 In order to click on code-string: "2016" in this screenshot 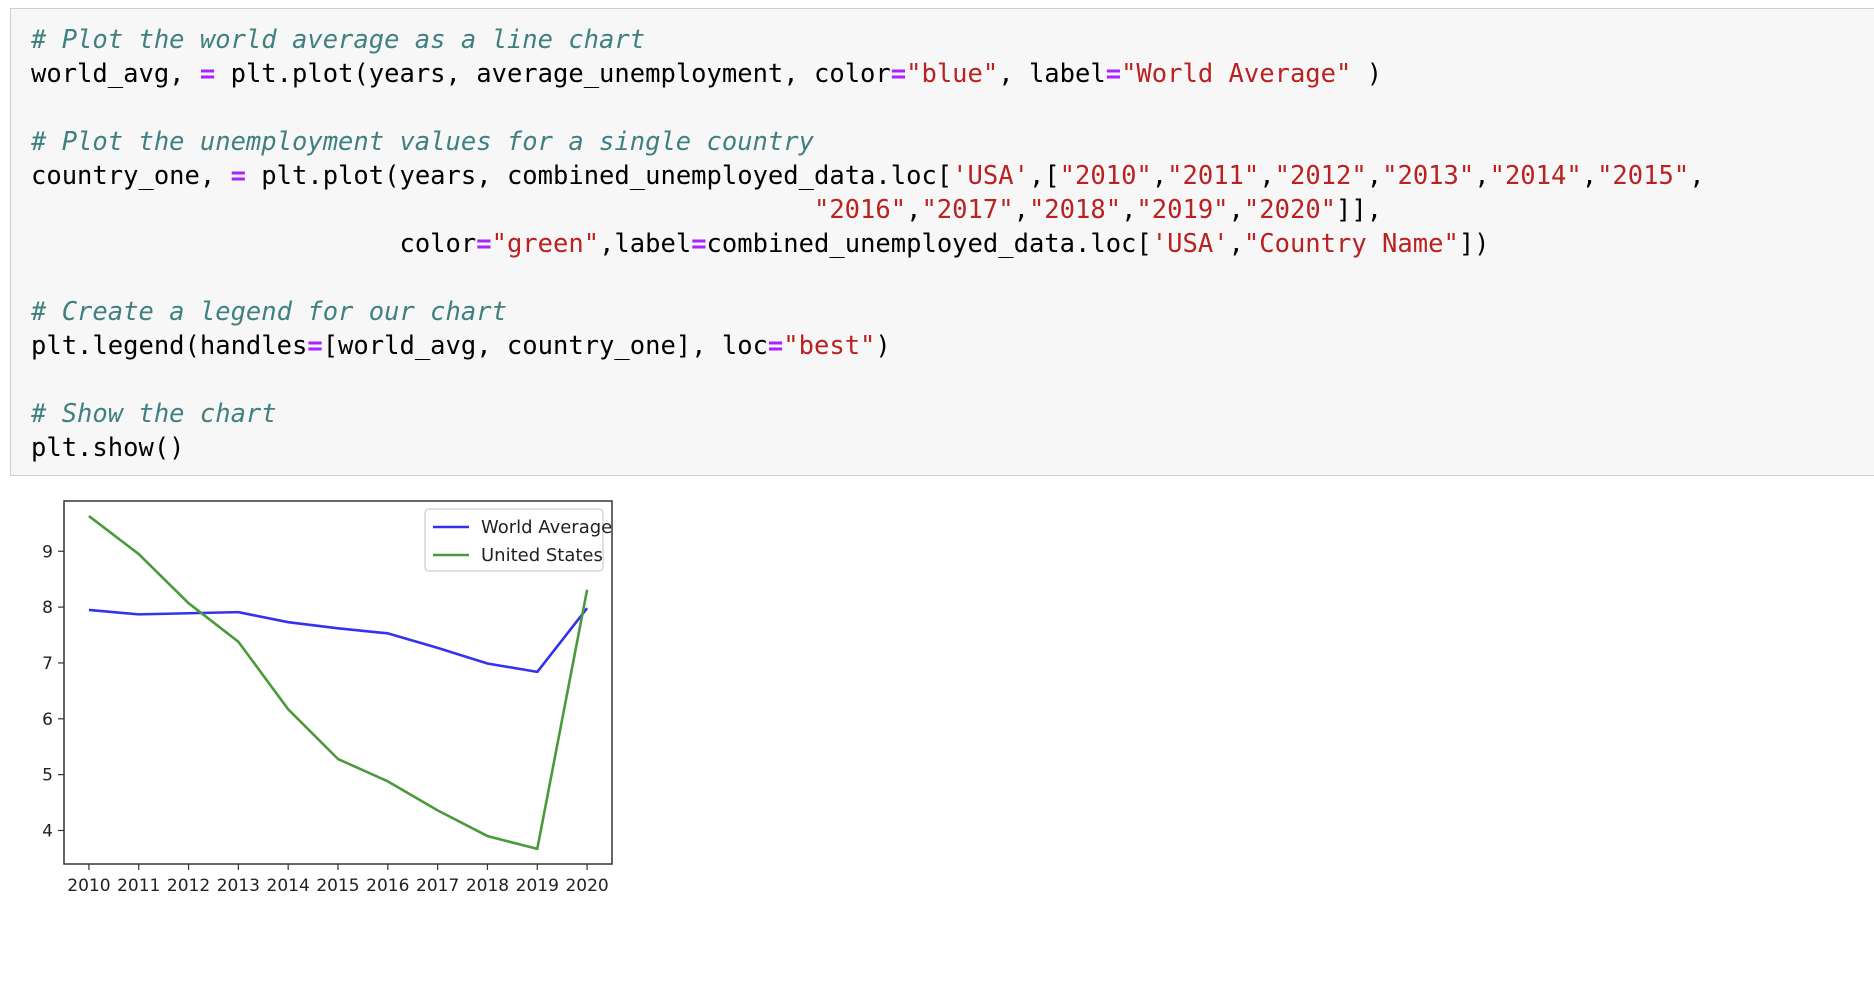, I will do `click(860, 210)`.